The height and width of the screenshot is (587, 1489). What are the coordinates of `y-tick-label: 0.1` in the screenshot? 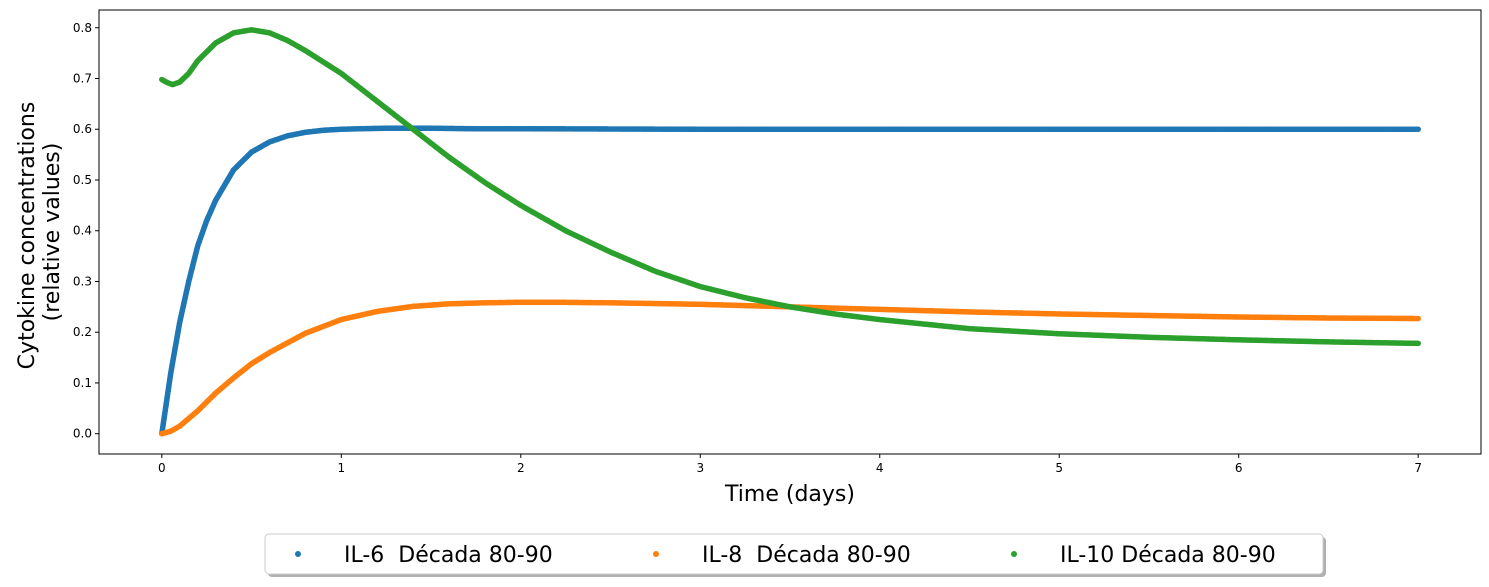 It's located at (82, 383).